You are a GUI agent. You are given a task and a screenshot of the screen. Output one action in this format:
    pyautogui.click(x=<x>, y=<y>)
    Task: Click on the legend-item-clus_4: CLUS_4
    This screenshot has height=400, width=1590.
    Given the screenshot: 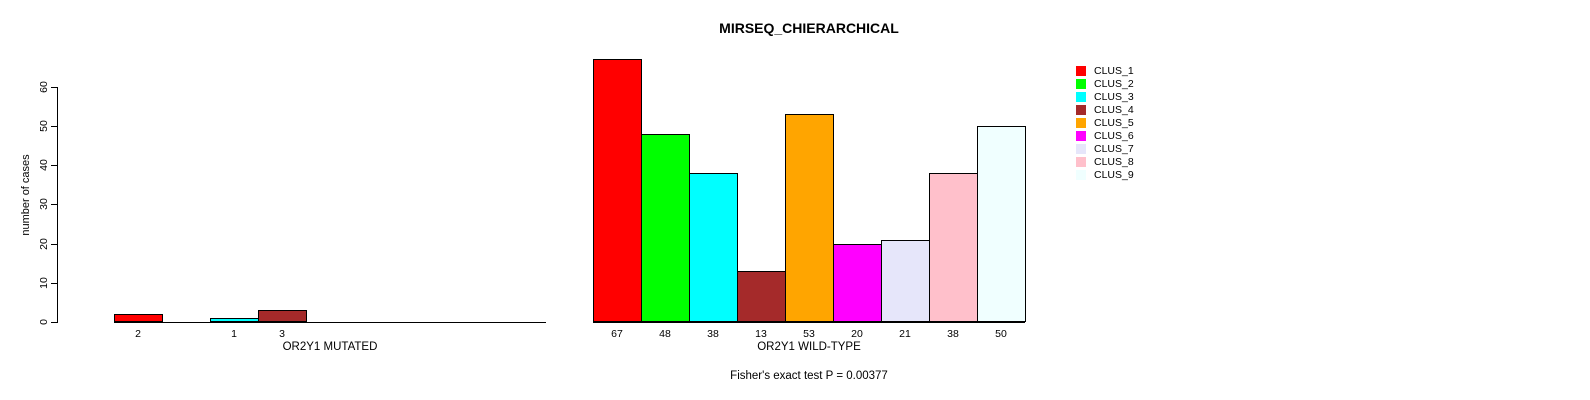 What is the action you would take?
    pyautogui.click(x=1105, y=109)
    